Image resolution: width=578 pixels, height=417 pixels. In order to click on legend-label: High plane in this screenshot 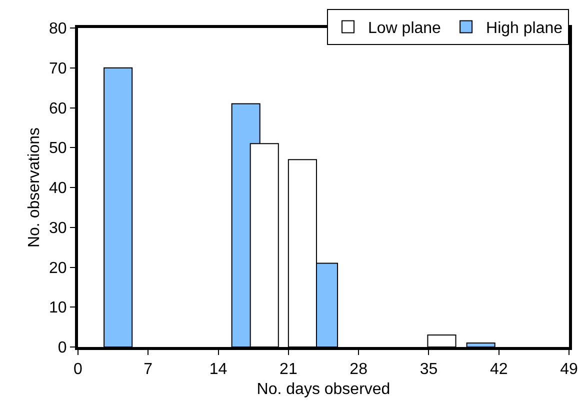, I will do `click(524, 28)`.